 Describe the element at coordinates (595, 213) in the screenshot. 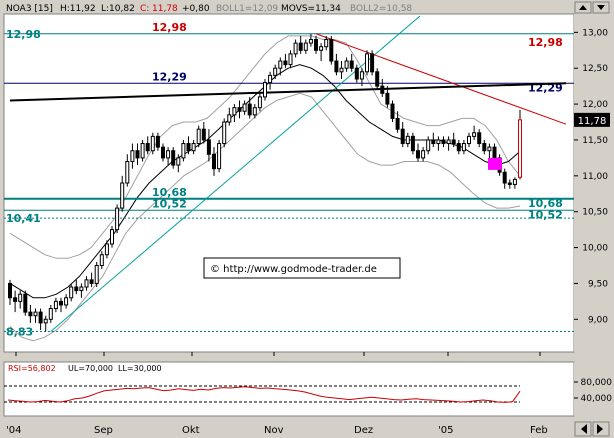

I see `y-tick-label: 10,50` at that location.